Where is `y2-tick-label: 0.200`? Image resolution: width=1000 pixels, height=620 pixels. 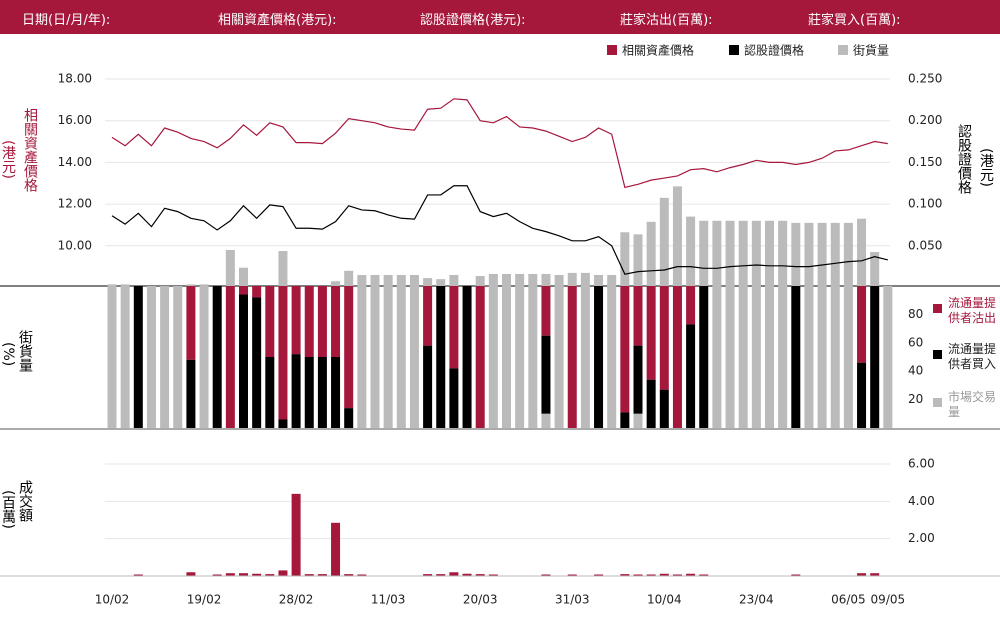
y2-tick-label: 0.200 is located at coordinates (925, 120).